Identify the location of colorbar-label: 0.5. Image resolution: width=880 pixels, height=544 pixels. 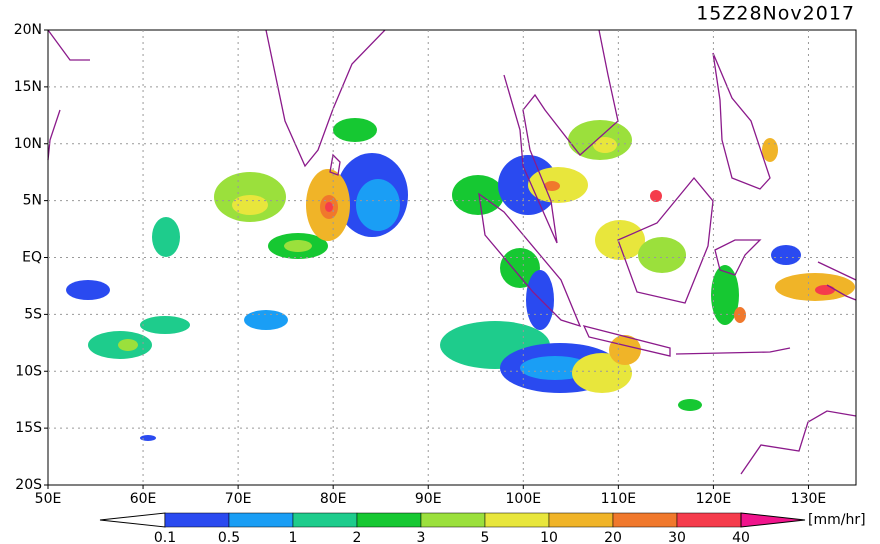
(229, 537).